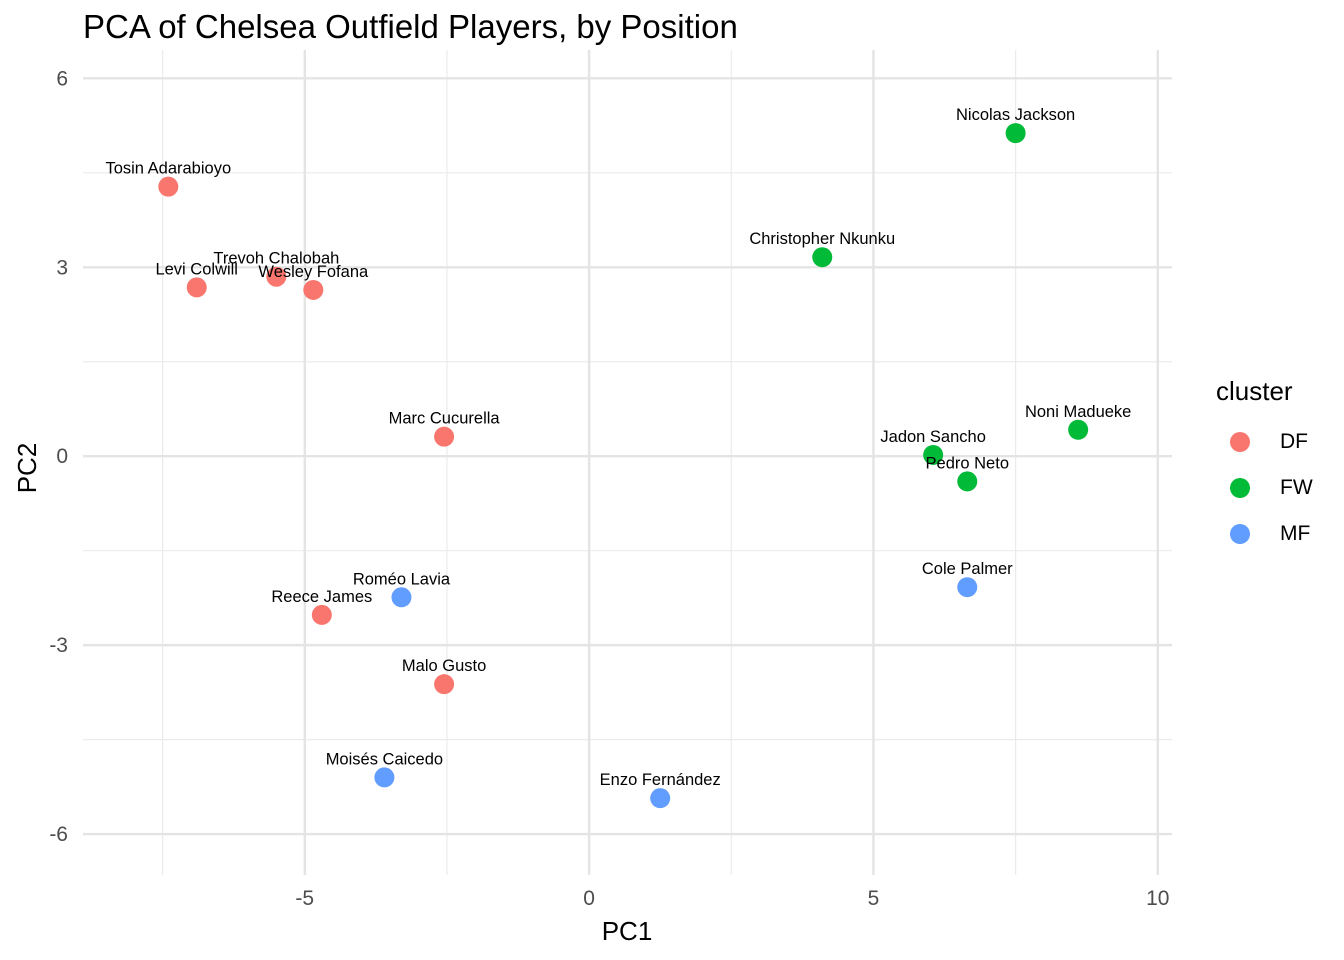 This screenshot has height=960, width=1344. What do you see at coordinates (196, 269) in the screenshot?
I see `data-label: Levi Colwill` at bounding box center [196, 269].